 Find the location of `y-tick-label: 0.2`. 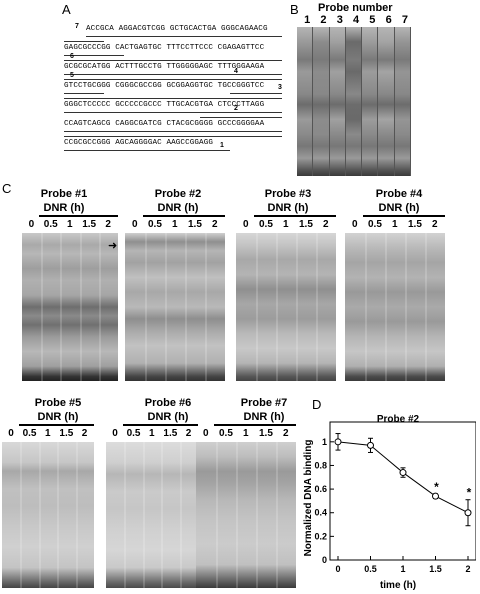

y-tick-label: 0.2 is located at coordinates (320, 536).